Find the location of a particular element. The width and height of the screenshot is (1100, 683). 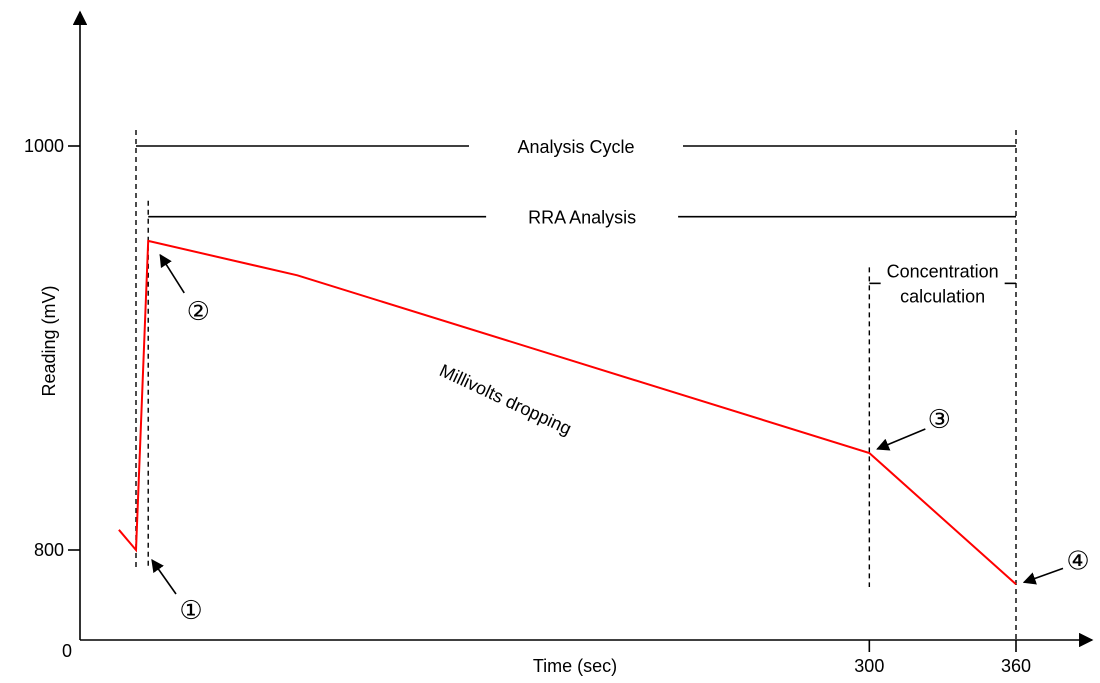

y-tick-label: 800 is located at coordinates (49, 550).